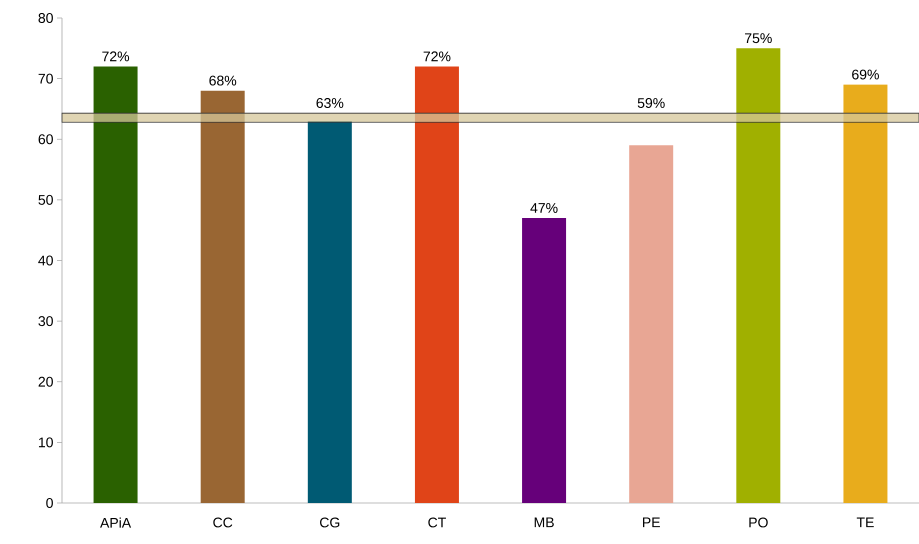 This screenshot has width=919, height=544. Describe the element at coordinates (437, 523) in the screenshot. I see `x-tick-label: CT` at that location.